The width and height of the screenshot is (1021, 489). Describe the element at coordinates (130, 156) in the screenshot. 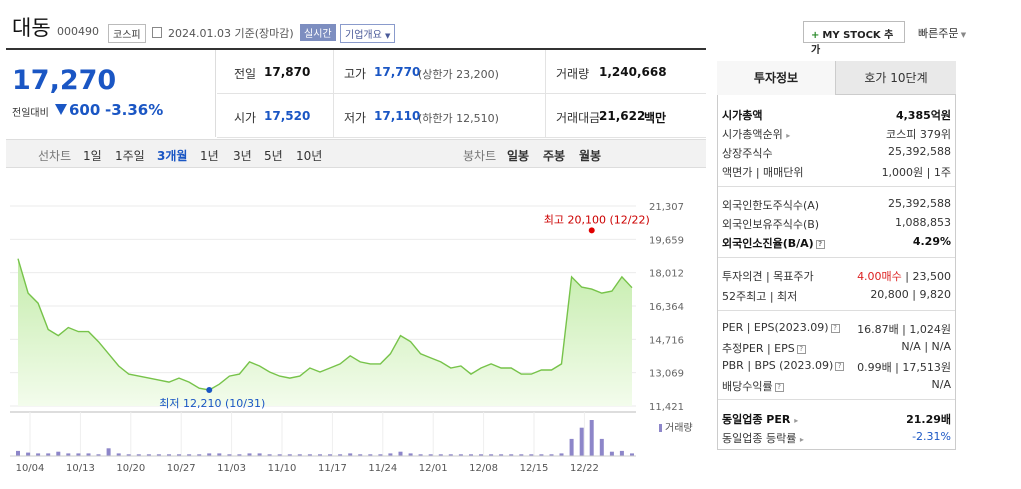

I see `period-1w: 1주일` at that location.